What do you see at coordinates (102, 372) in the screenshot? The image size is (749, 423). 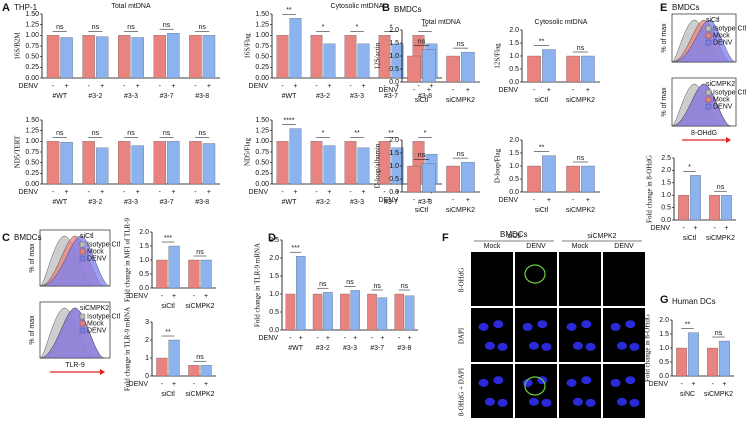 I see `arrow-head` at bounding box center [102, 372].